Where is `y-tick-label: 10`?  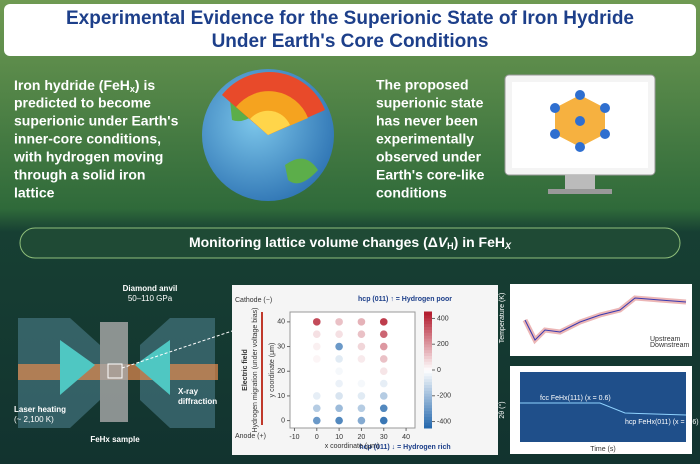 y-tick-label: 10 is located at coordinates (281, 396).